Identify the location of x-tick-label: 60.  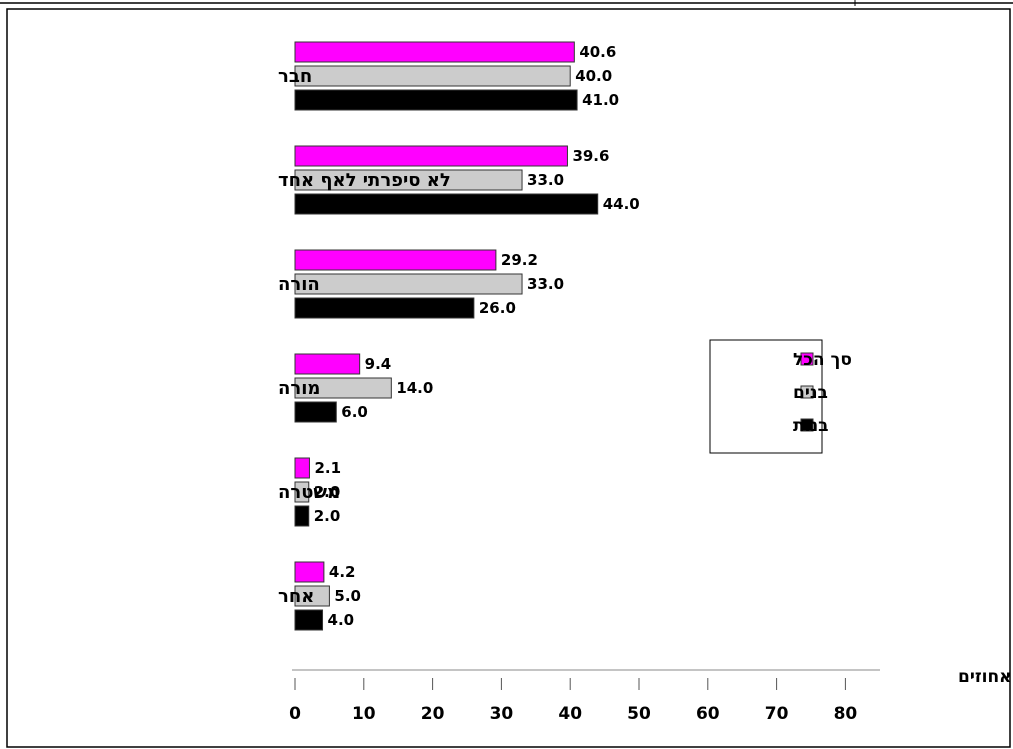
(708, 714).